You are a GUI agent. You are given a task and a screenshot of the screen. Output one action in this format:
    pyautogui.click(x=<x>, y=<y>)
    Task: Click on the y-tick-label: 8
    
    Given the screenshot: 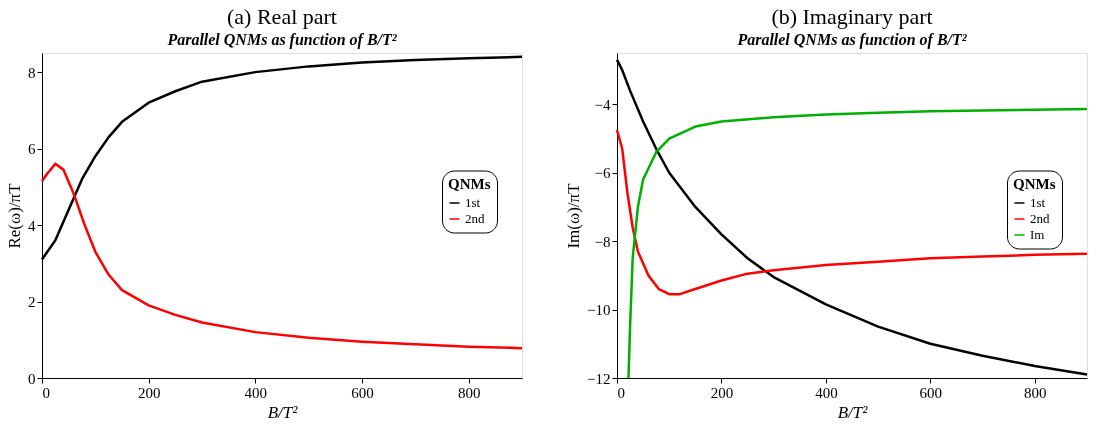 What is the action you would take?
    pyautogui.click(x=32, y=72)
    